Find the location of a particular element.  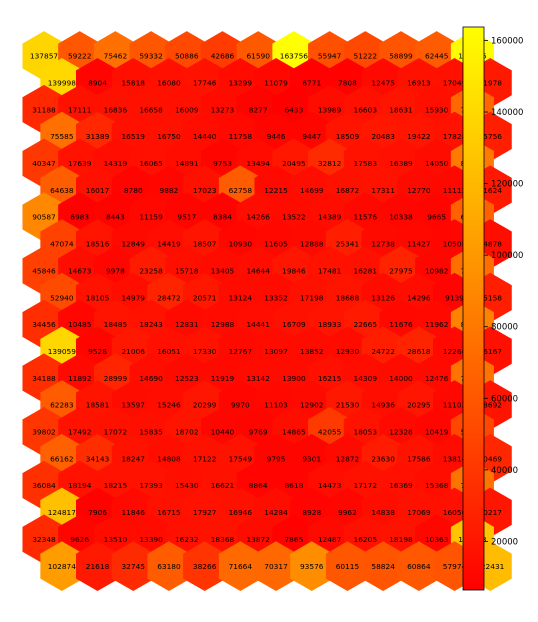

hex-value-label: 28999 is located at coordinates (116, 378).